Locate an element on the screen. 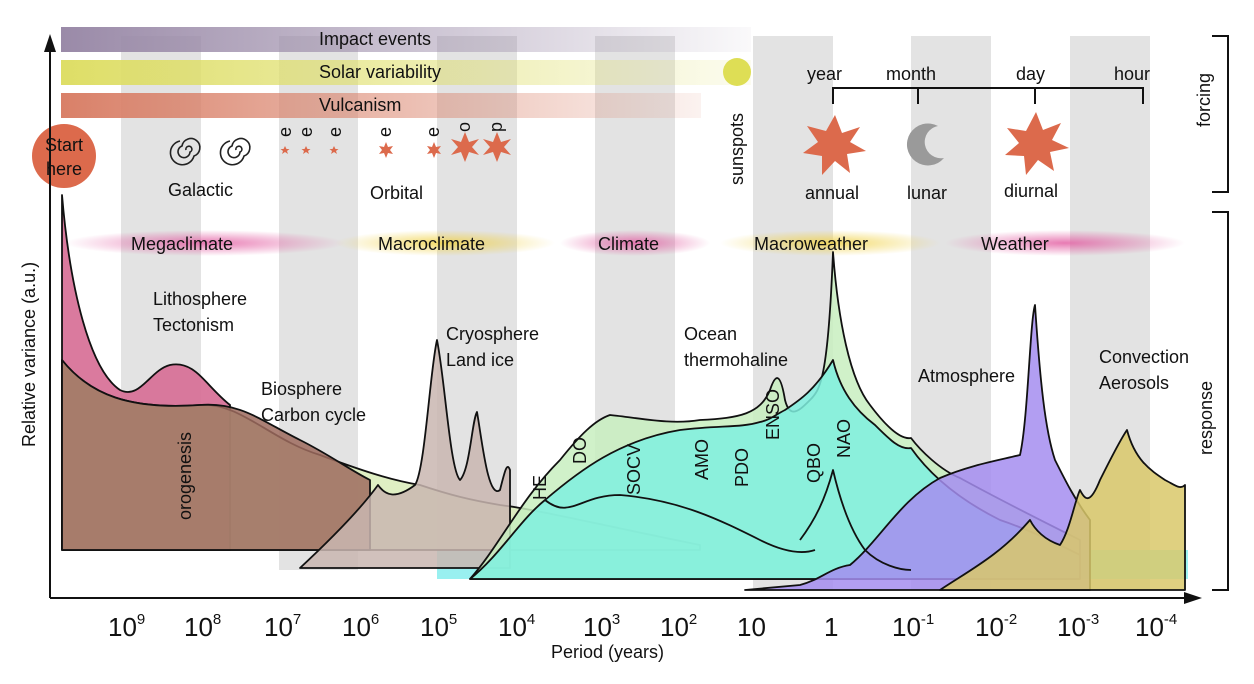 This screenshot has width=1254, height=684. response-label: response is located at coordinates (1206, 418).